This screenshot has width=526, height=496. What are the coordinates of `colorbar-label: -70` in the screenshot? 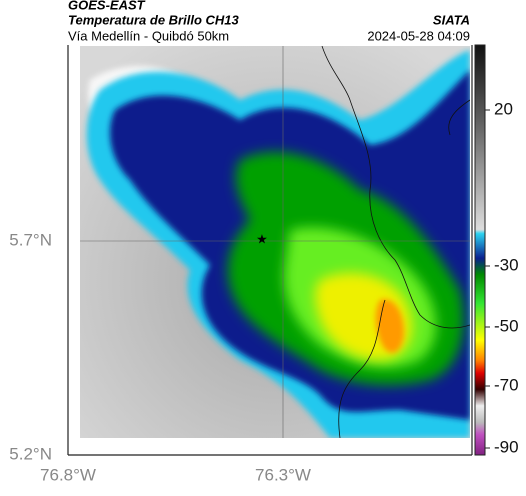 It's located at (506, 384).